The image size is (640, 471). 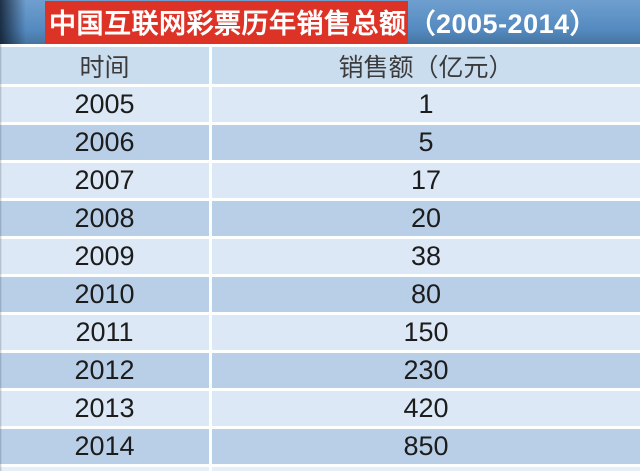 I want to click on year-cell: 2009, so click(x=104, y=256).